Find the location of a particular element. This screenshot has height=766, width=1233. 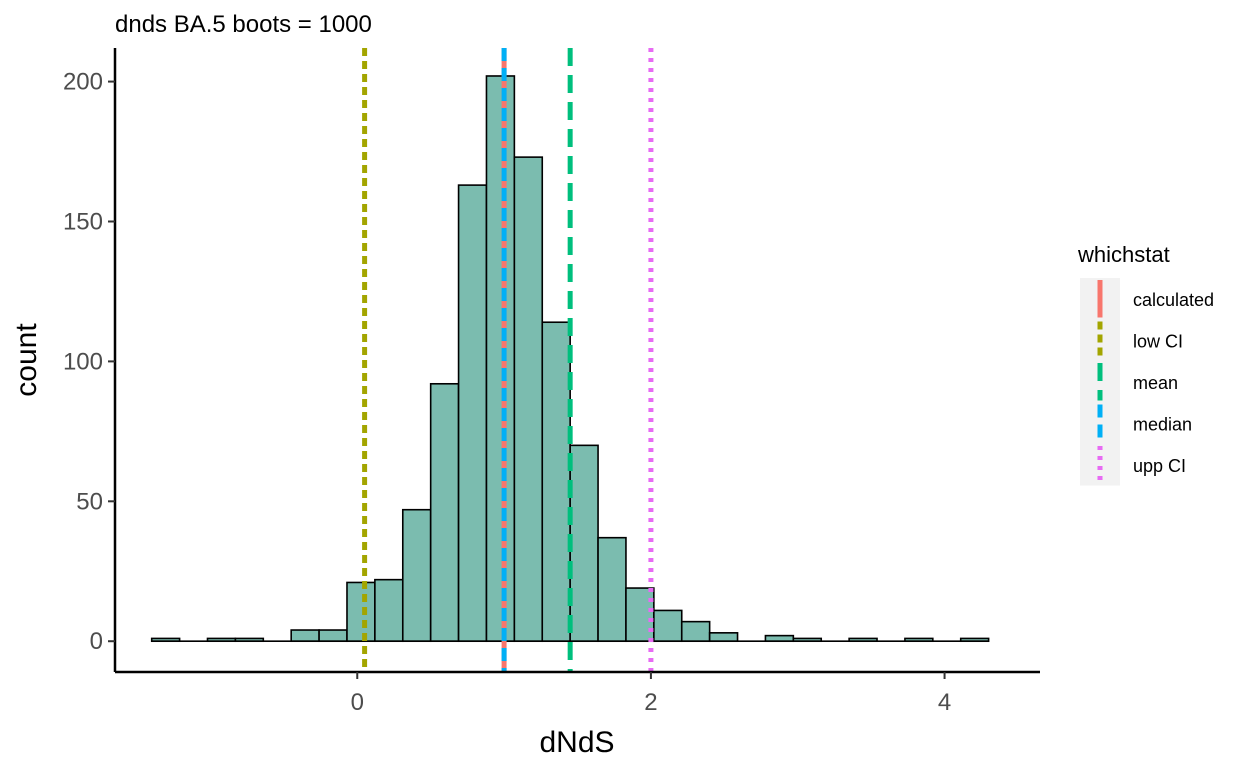

y-tick-label: 0 is located at coordinates (96, 641).